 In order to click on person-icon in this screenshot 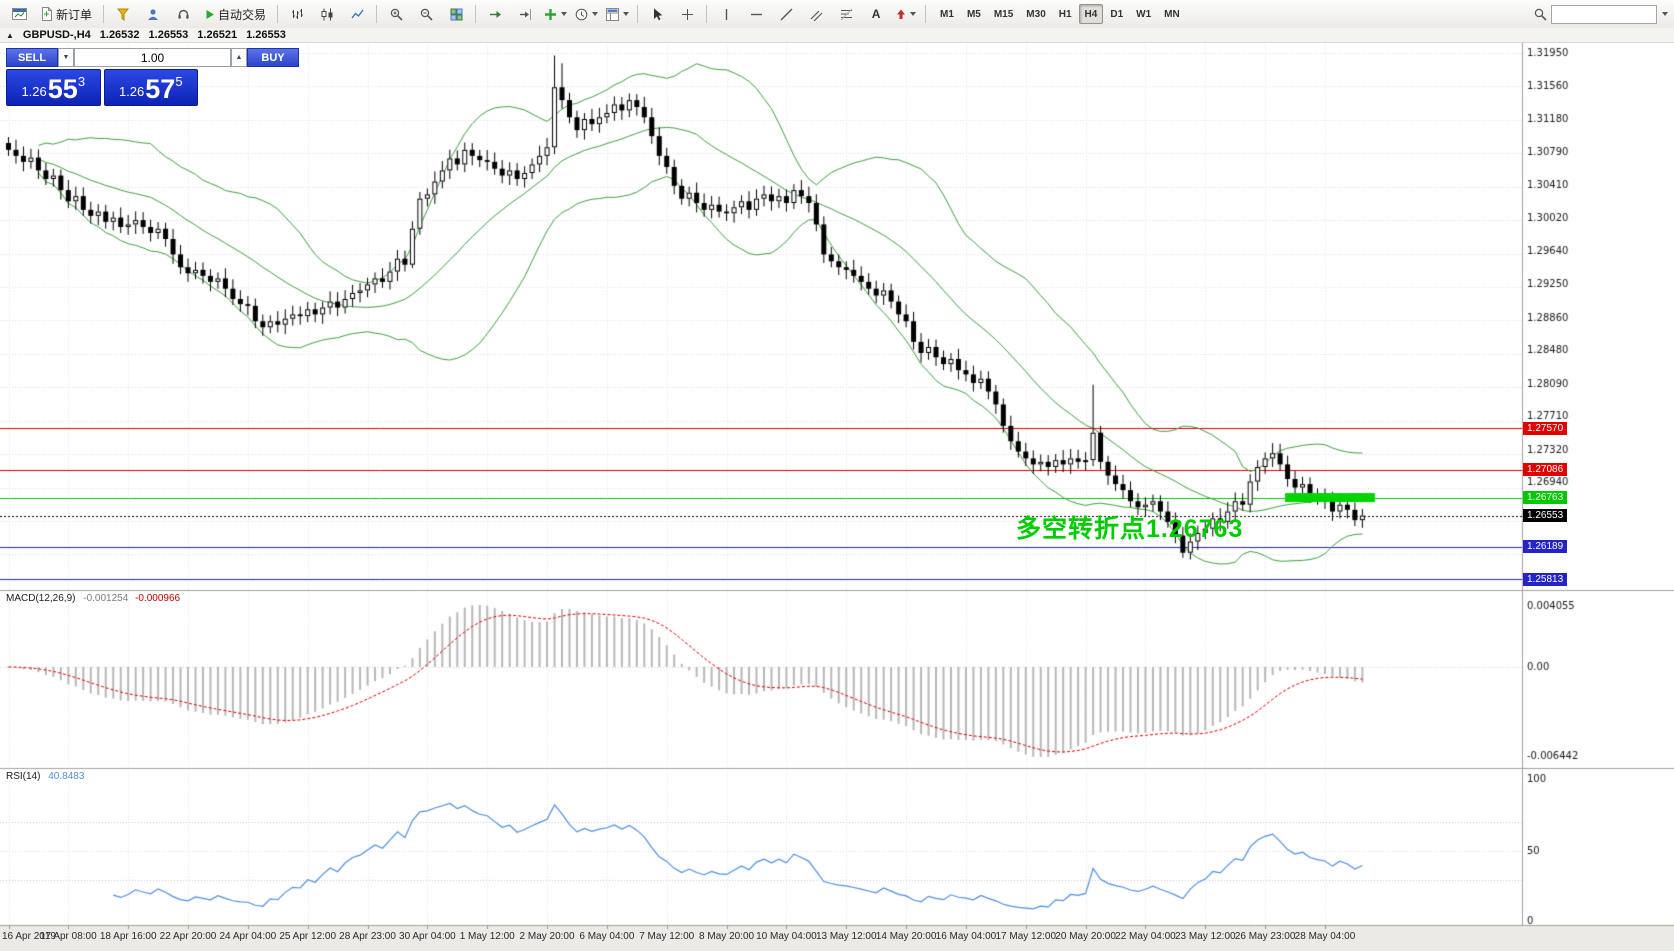, I will do `click(153, 14)`.